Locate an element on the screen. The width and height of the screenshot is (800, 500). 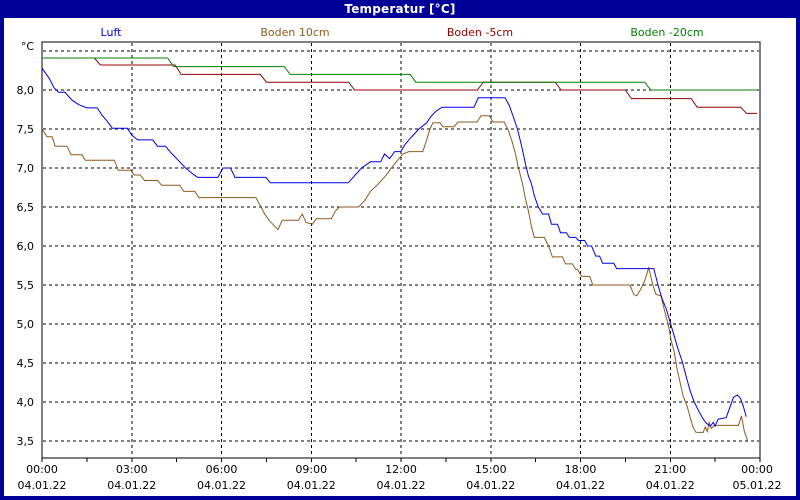
y-tick-label: 6,0 is located at coordinates (26, 246).